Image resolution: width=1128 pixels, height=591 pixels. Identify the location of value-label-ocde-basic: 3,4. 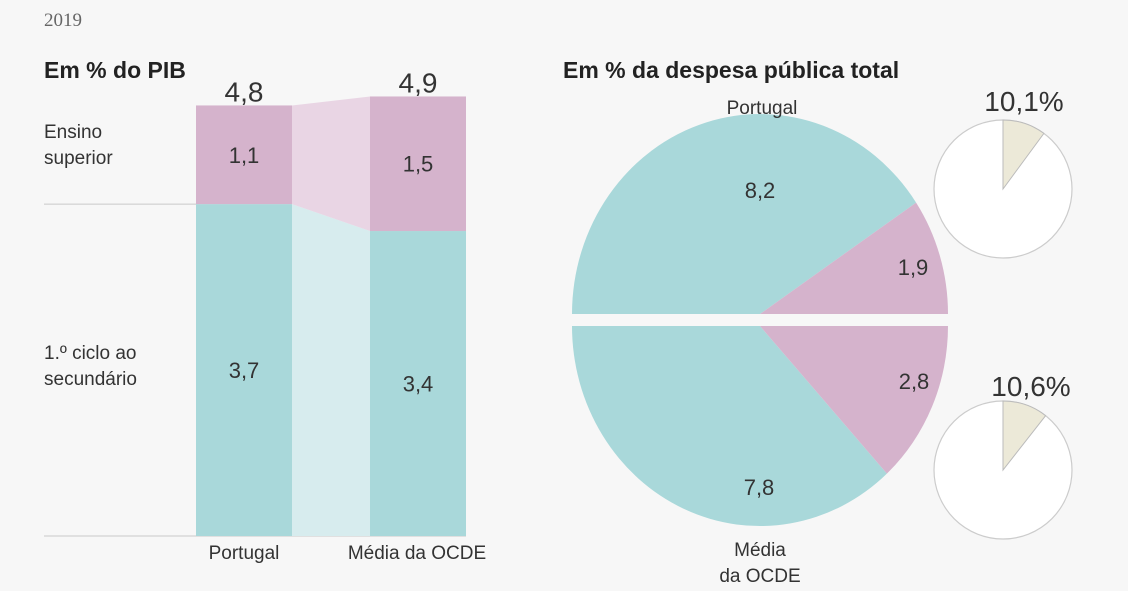
(418, 384).